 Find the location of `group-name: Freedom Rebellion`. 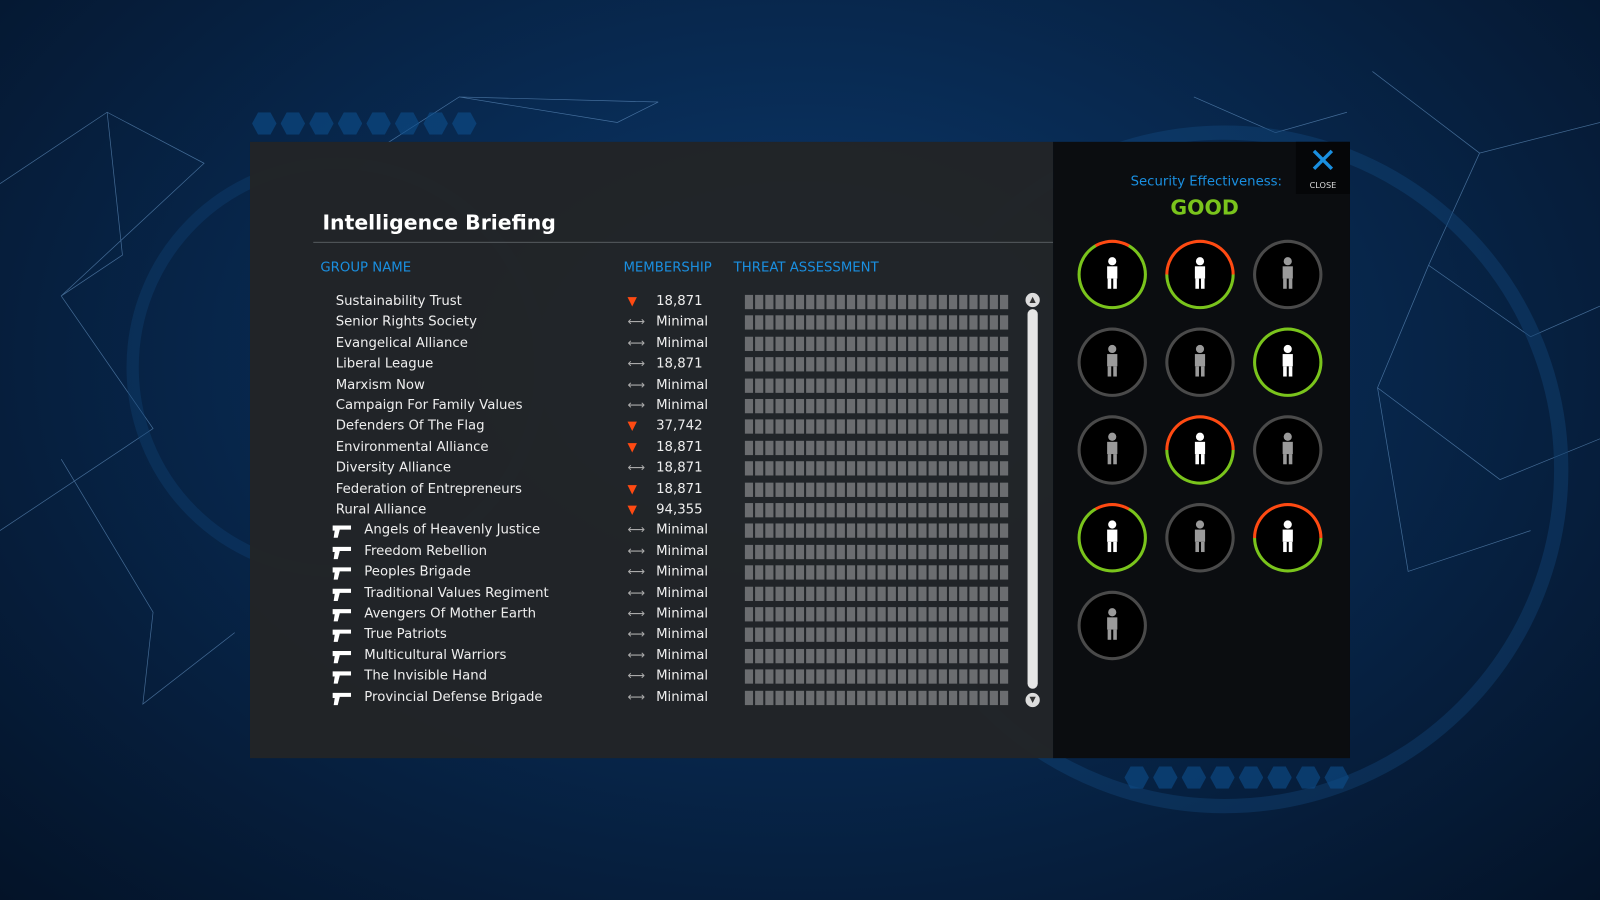

group-name: Freedom Rebellion is located at coordinates (426, 551).